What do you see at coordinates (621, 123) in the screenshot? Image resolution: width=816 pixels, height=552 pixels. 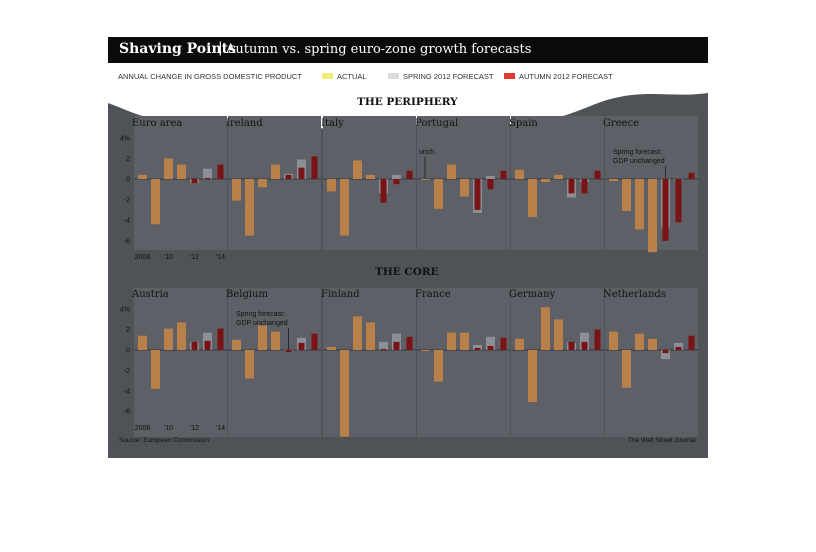 I see `panel-title: Greece` at bounding box center [621, 123].